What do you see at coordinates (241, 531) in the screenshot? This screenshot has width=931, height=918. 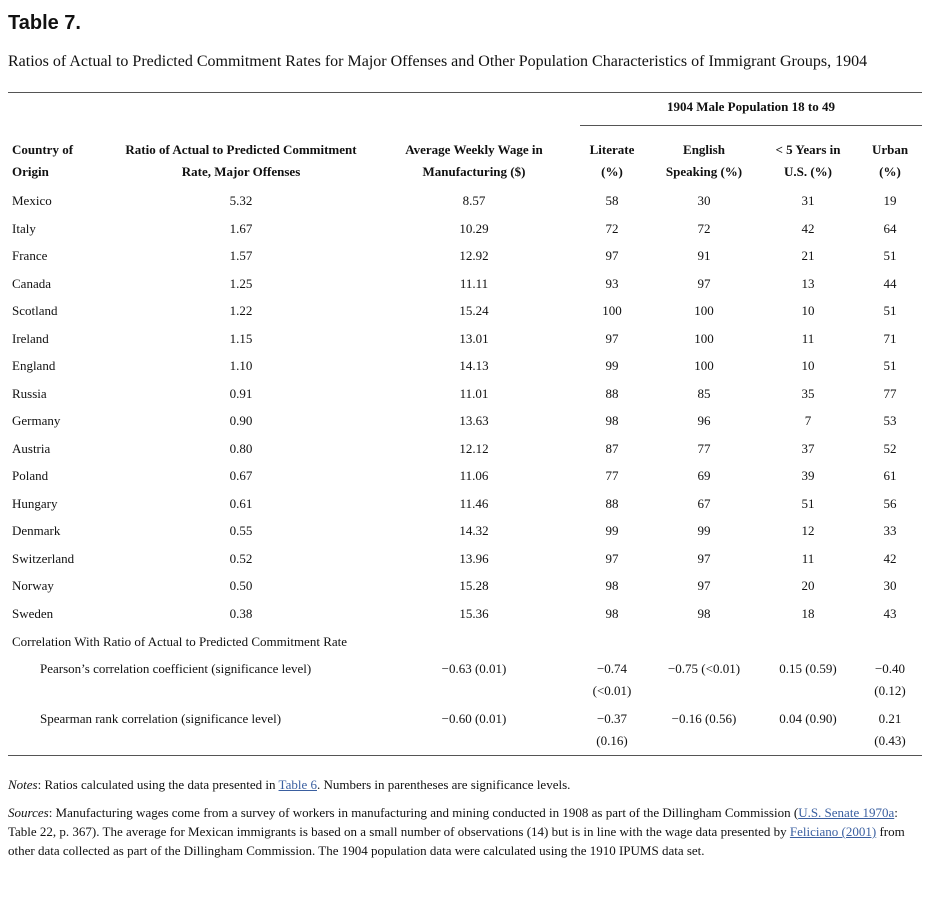 I see `table-cell: 0.55` at bounding box center [241, 531].